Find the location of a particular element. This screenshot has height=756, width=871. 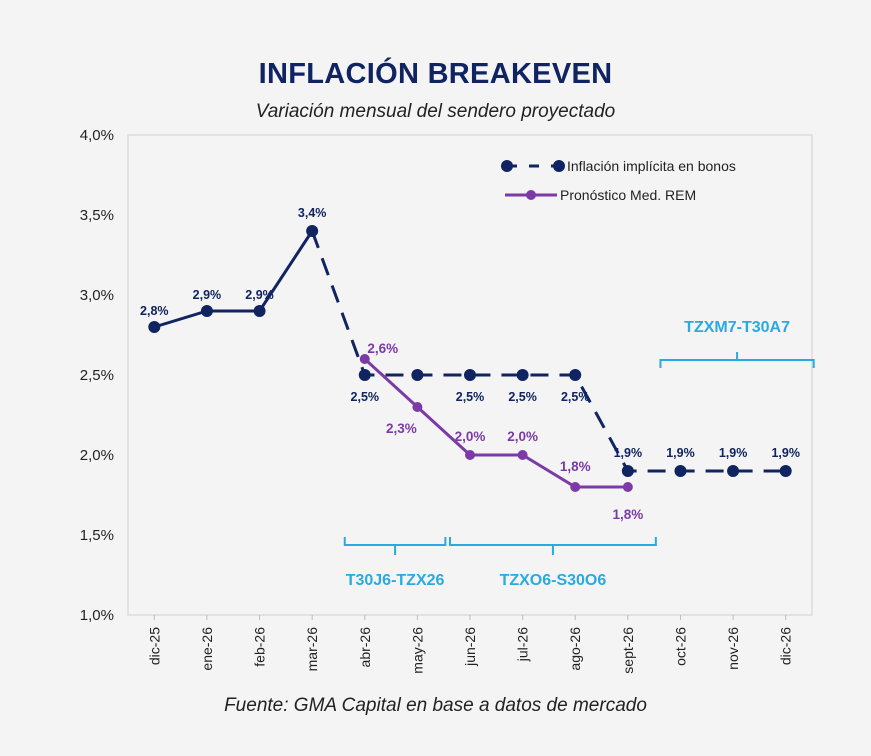

chart-title: INFLACIÓN BREAKEVEN is located at coordinates (435, 74).